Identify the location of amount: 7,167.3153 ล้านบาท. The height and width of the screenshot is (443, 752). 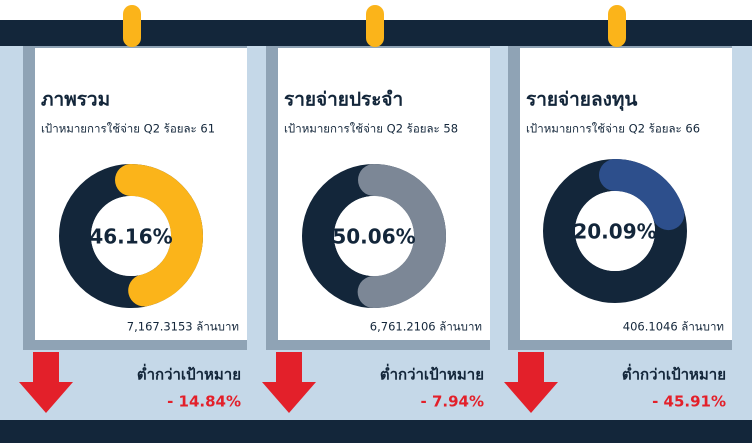
(183, 327).